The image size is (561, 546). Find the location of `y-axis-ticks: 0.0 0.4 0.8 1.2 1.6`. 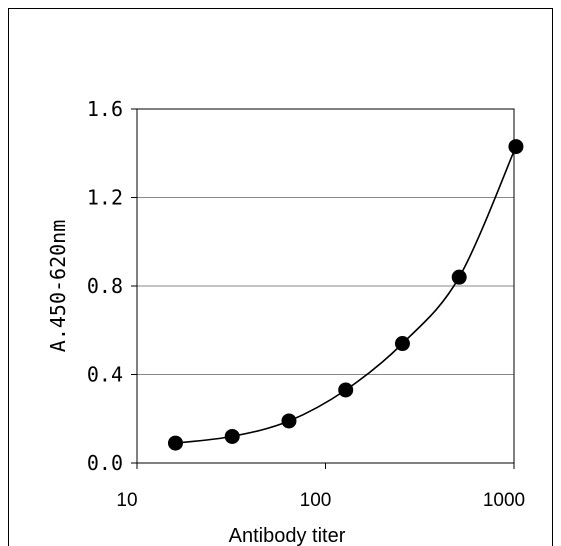

y-axis-ticks: 0.0 0.4 0.8 1.2 1.6 is located at coordinates (112, 286).